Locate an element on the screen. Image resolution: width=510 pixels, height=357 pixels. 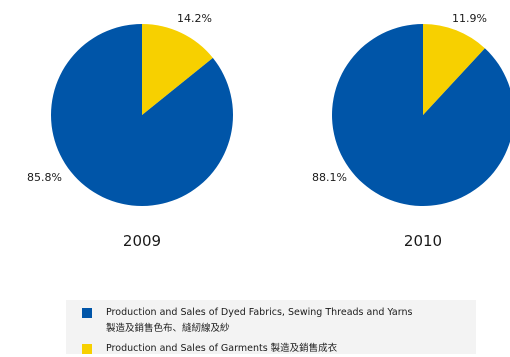
slice-label-2009-garments: 14.2% is located at coordinates (194, 18).